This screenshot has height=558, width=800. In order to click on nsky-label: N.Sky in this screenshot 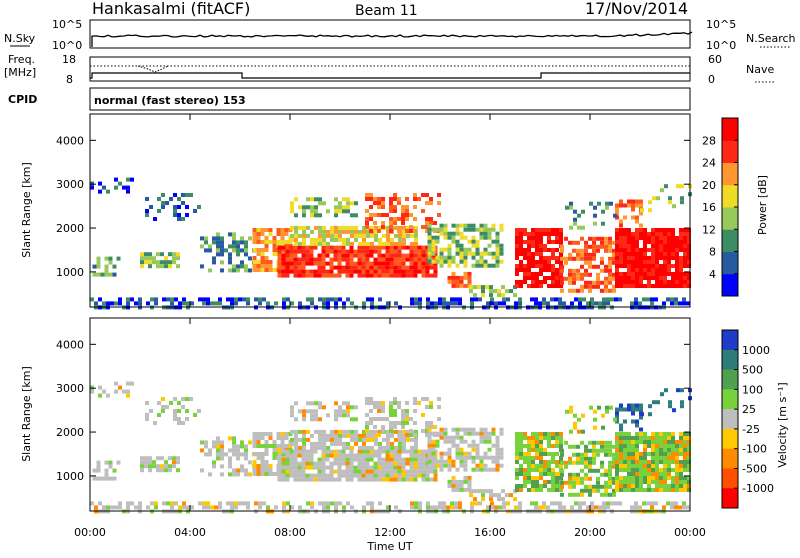, I will do `click(20, 38)`.